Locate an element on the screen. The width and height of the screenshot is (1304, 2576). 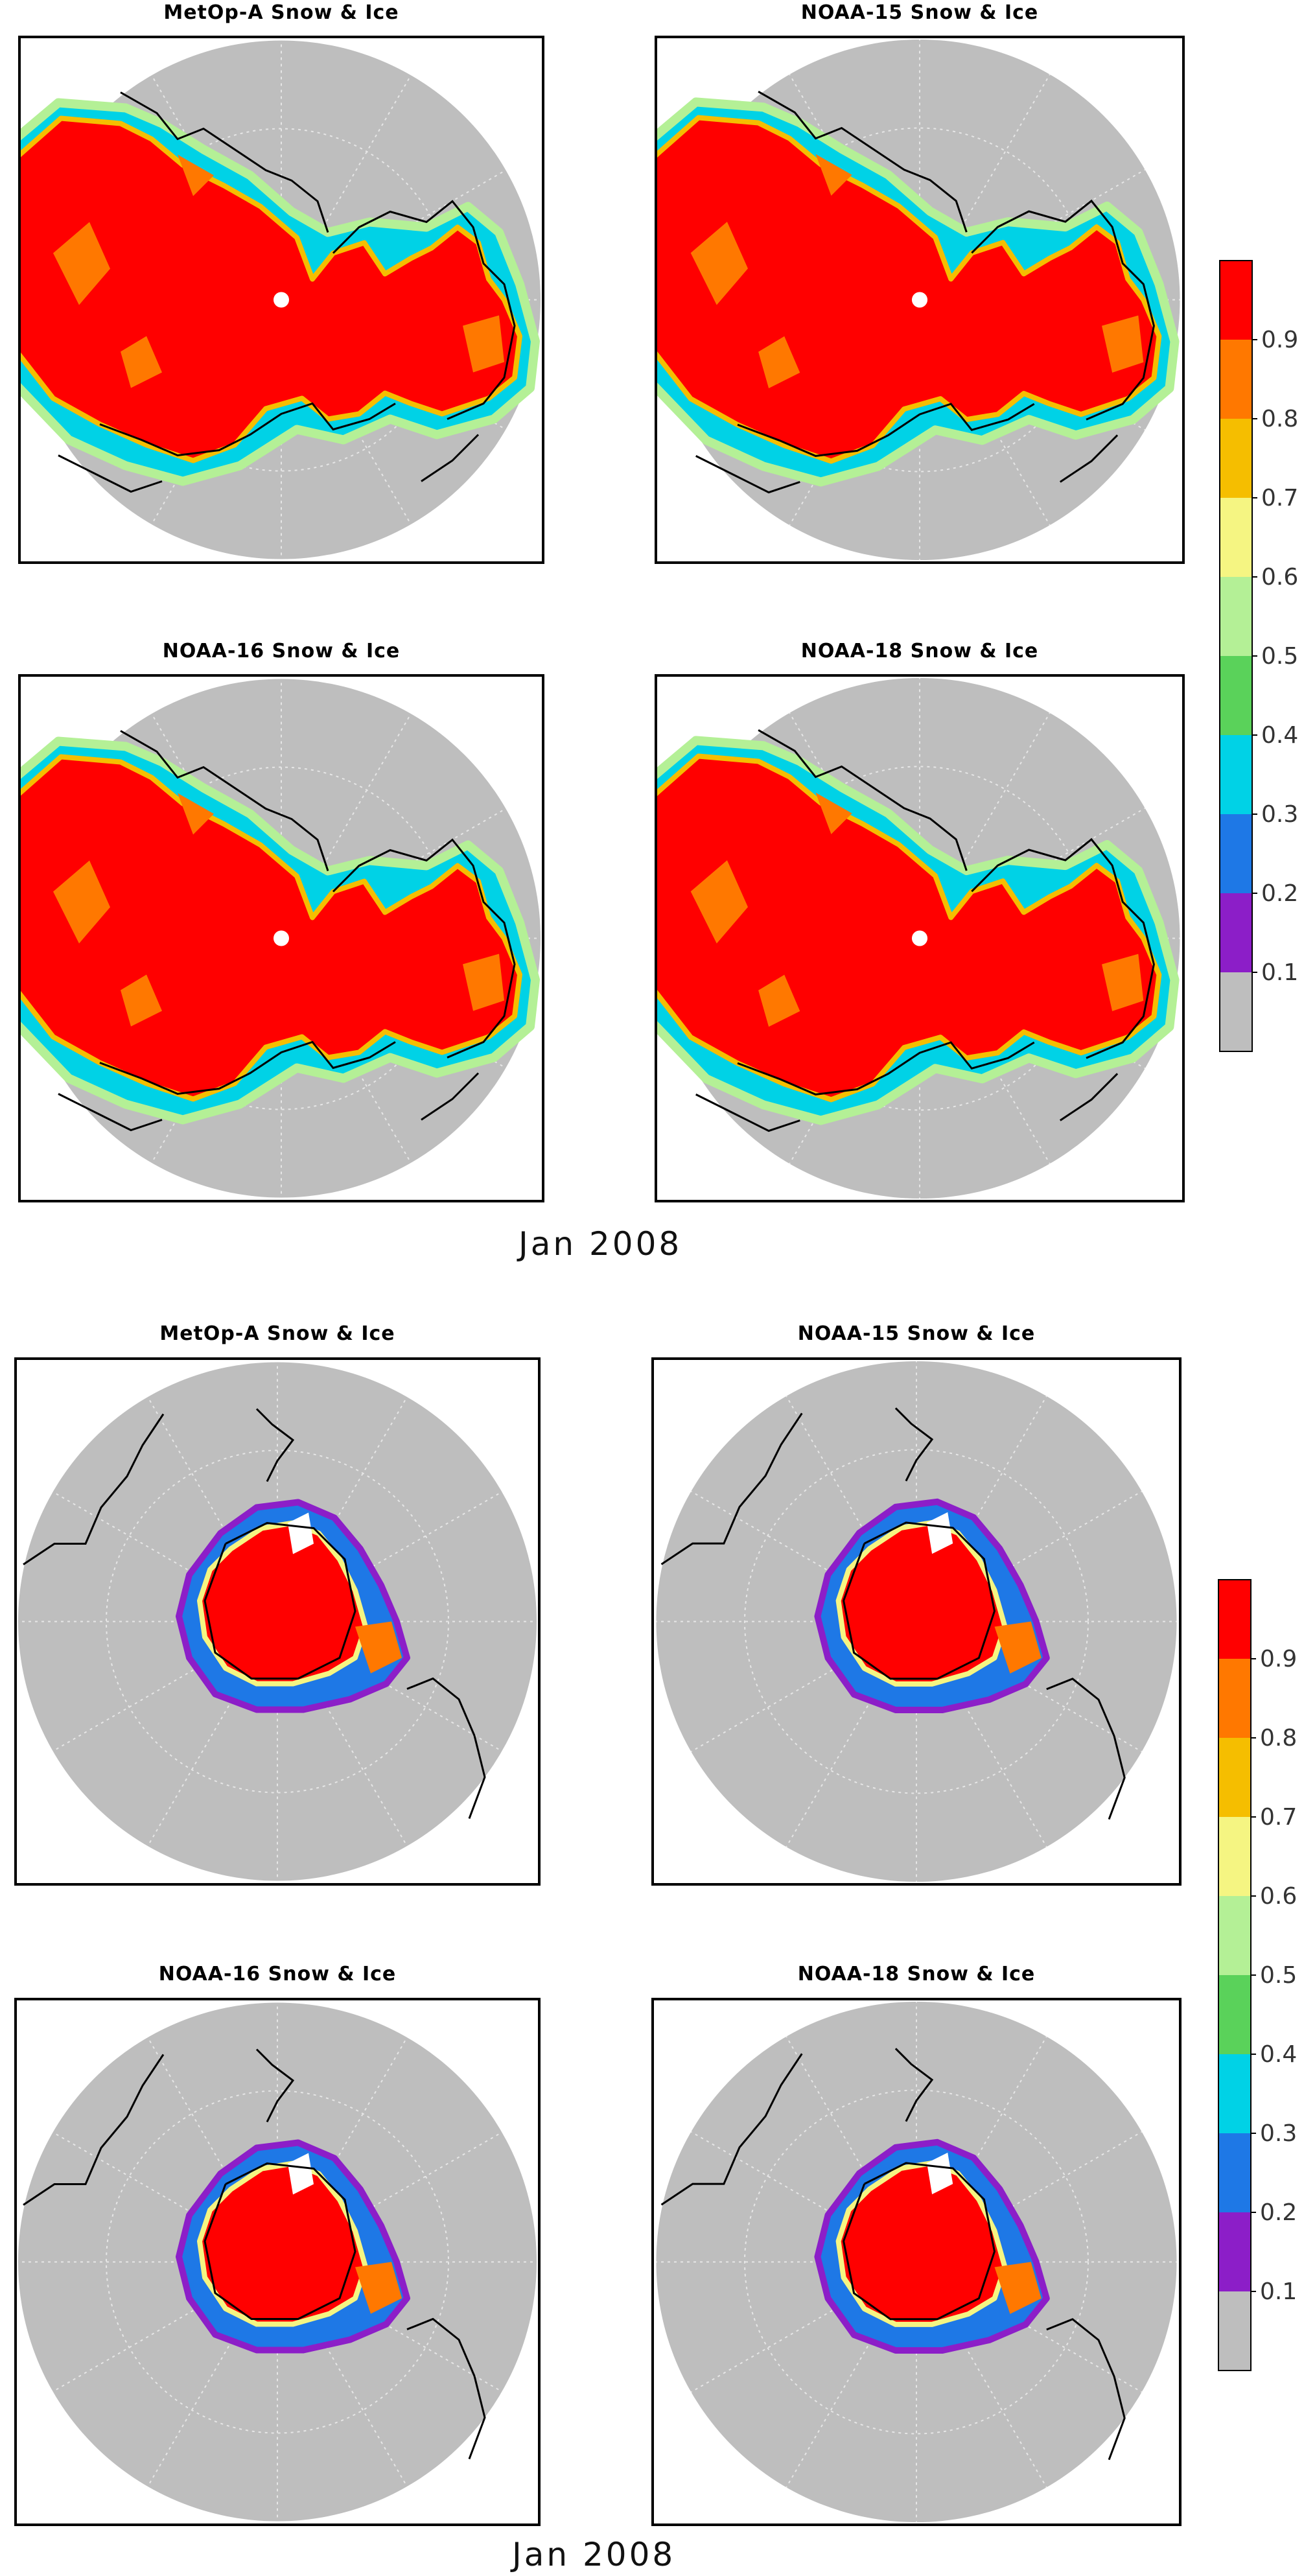
panel-title: NOAA-16 Snow & Ice is located at coordinates (277, 1974).